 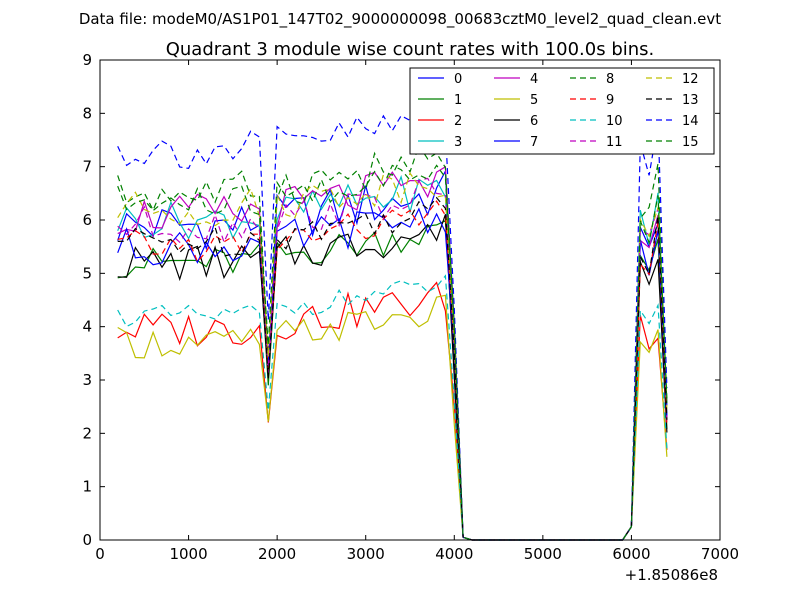 I want to click on y-tick-label: 4, so click(x=87, y=327).